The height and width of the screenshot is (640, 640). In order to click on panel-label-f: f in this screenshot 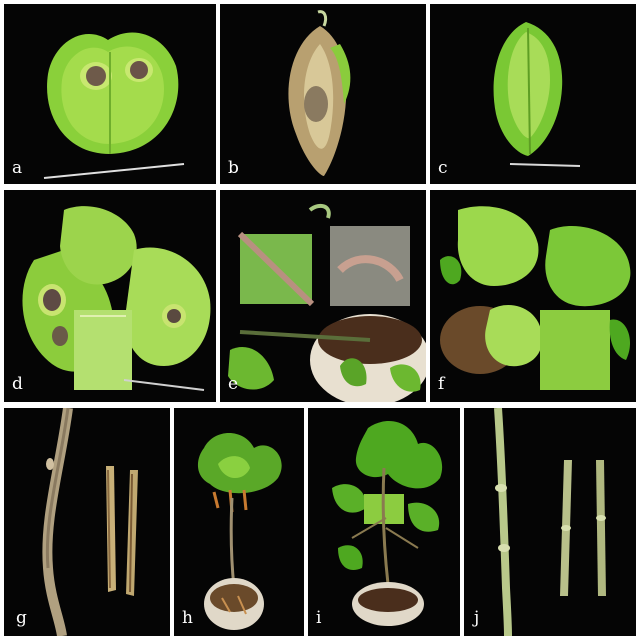, I will do `click(441, 384)`.